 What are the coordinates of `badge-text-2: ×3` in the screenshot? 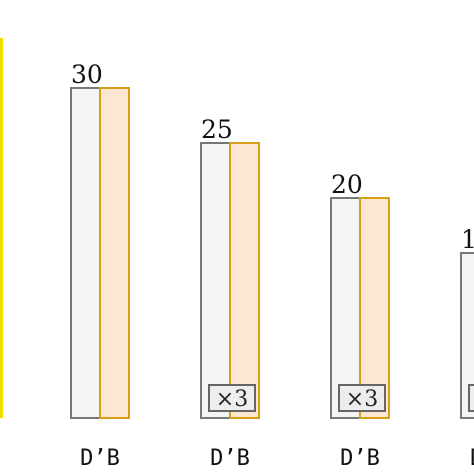 It's located at (232, 399).